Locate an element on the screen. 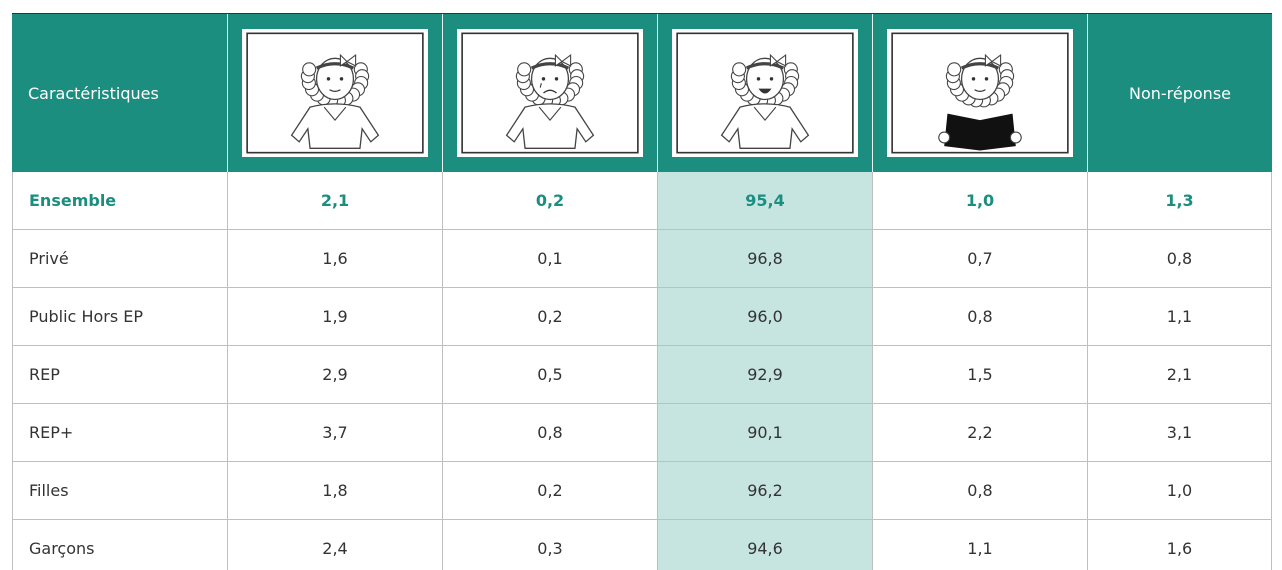  value-cell: 96,0 is located at coordinates (765, 317).